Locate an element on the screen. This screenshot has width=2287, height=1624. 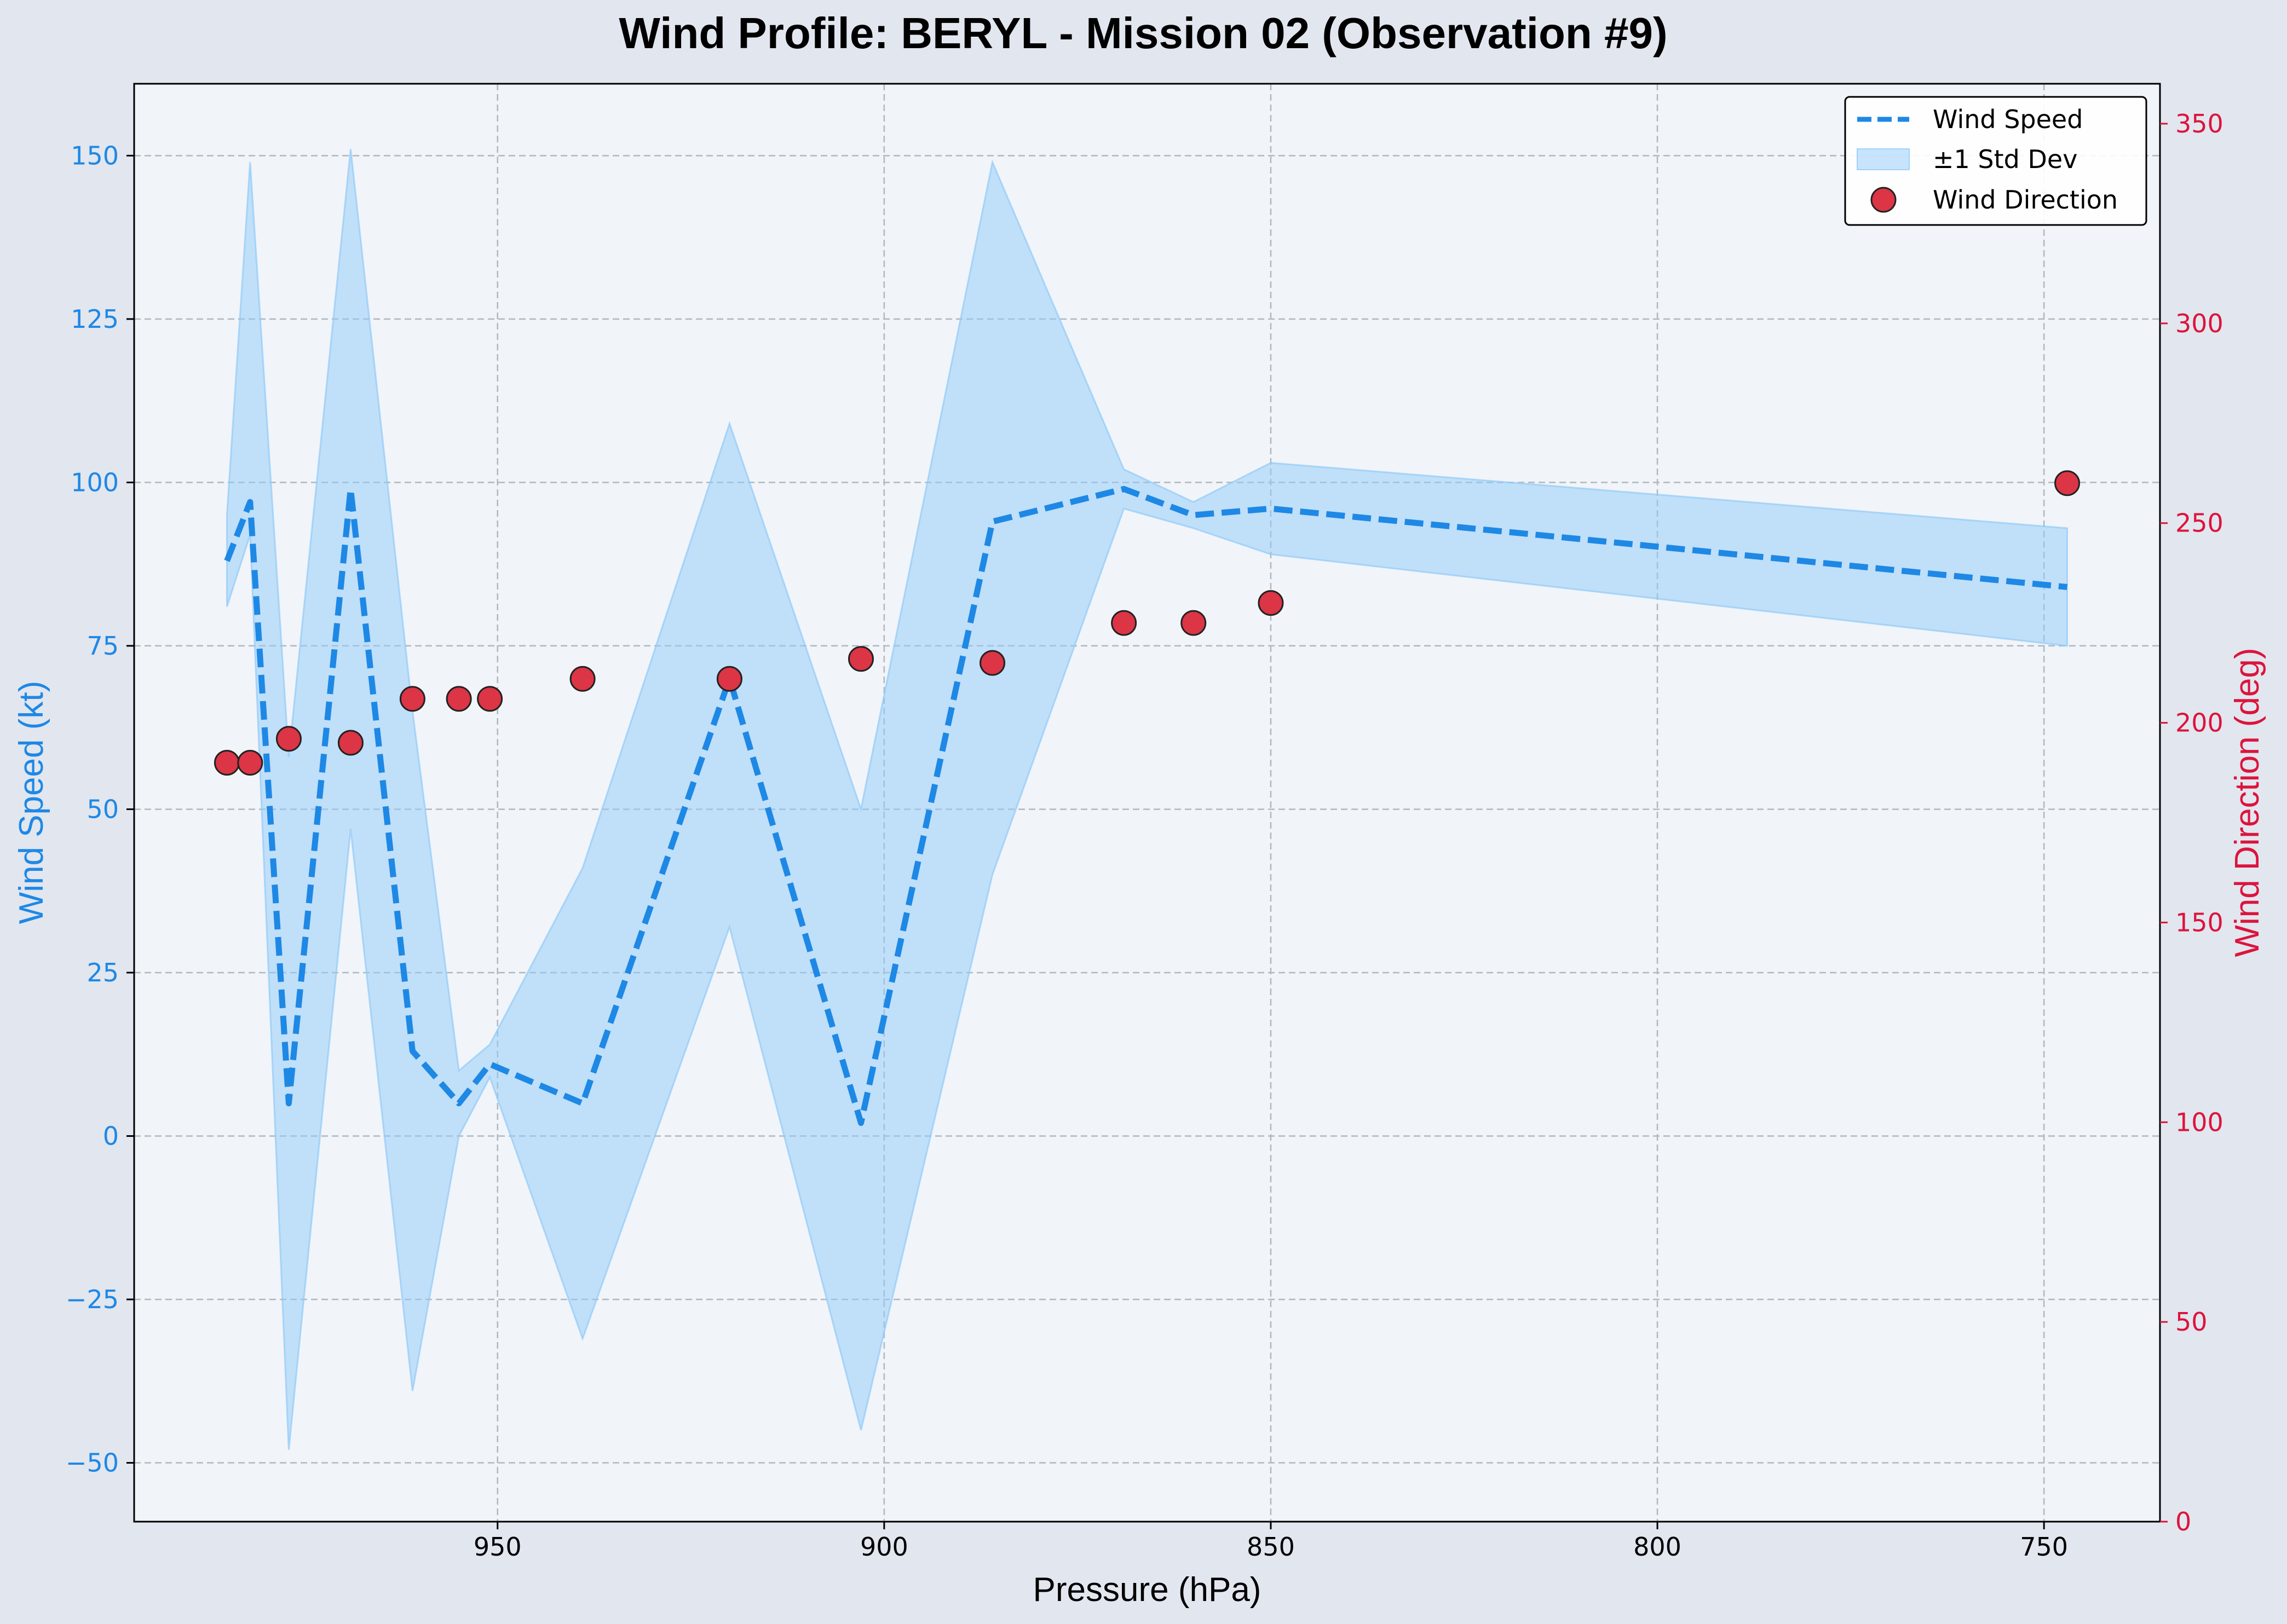
y-axis-right-ticks: 0 50 100 150 200 250 300 350 is located at coordinates (2192, 822).